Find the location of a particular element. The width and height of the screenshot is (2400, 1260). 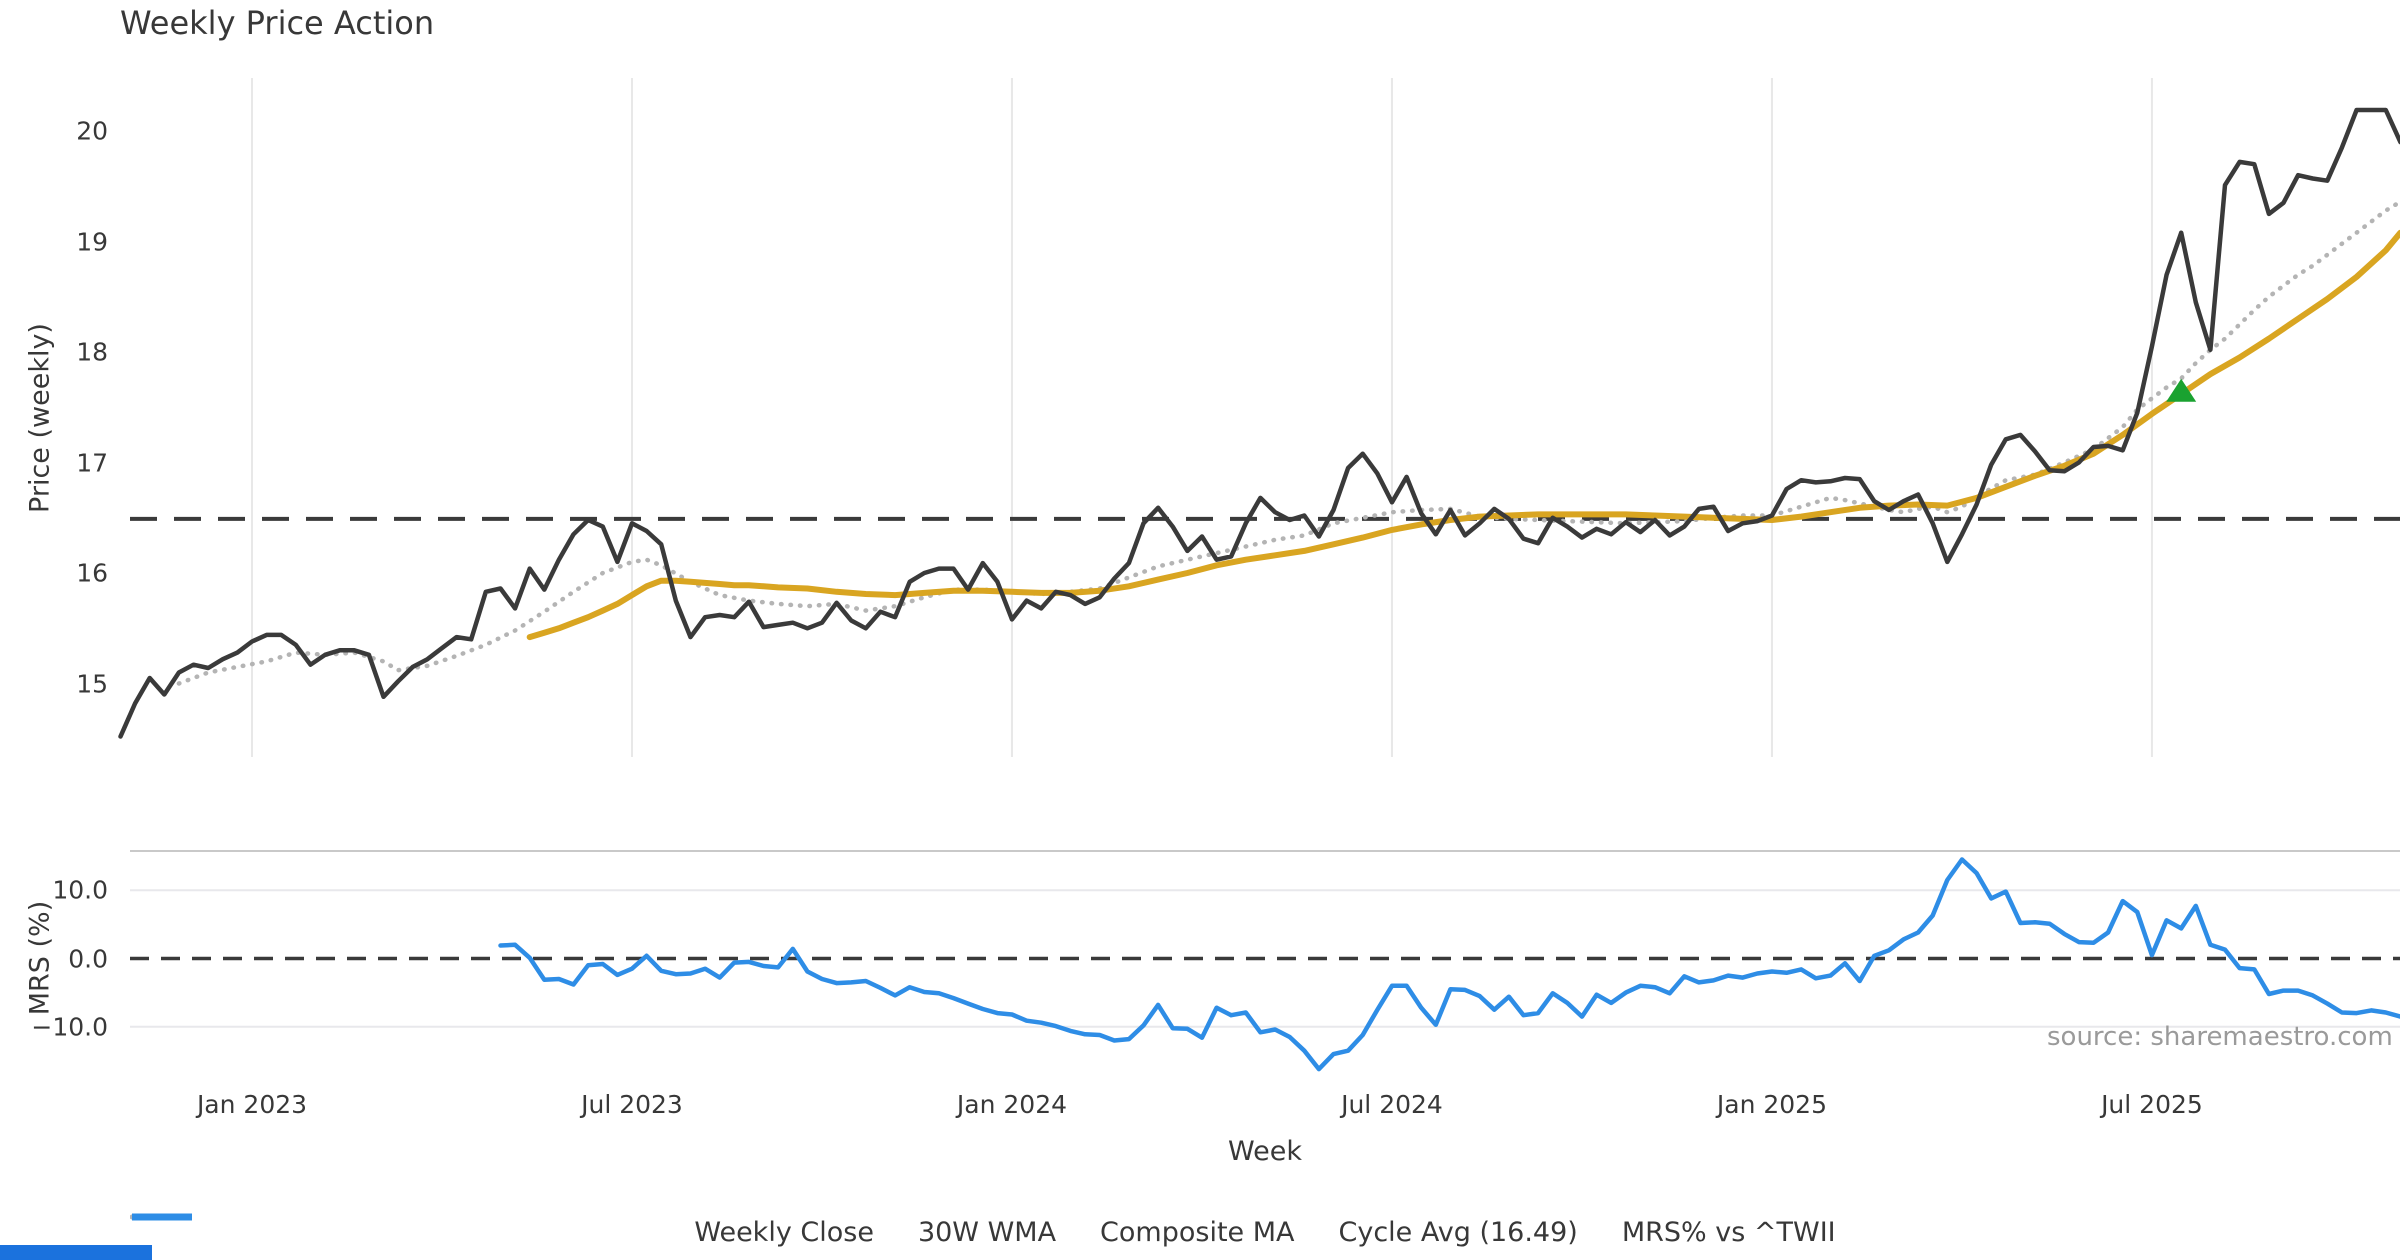

legend-label: Composite MA is located at coordinates (1197, 1232).